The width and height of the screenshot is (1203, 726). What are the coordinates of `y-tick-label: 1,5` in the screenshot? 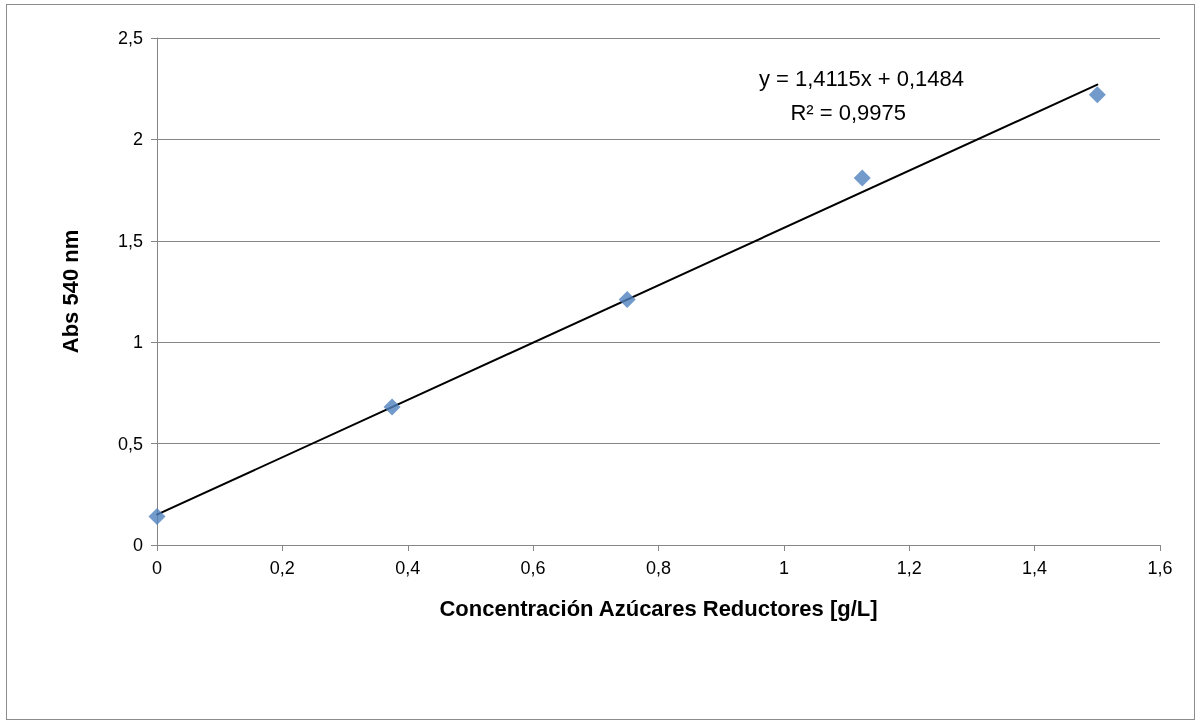 It's located at (130, 240).